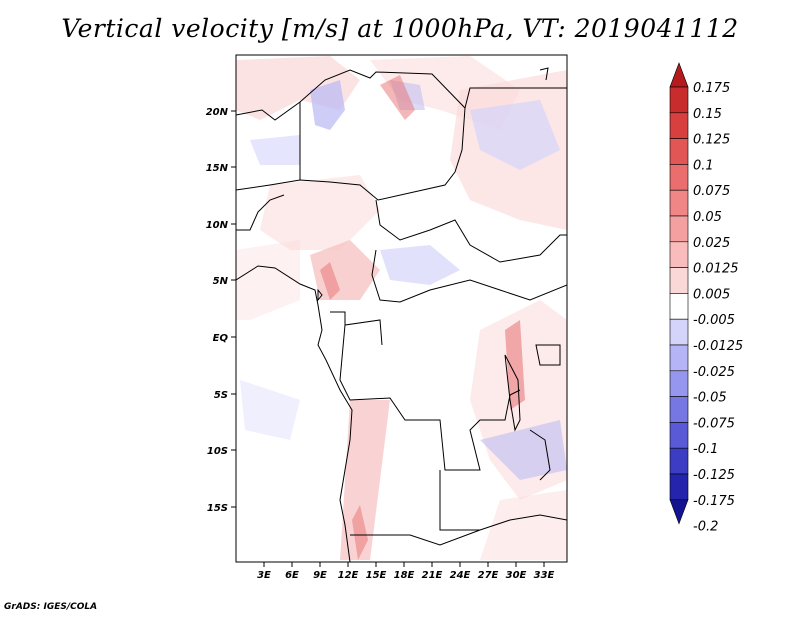 This screenshot has height=618, width=800. Describe the element at coordinates (320, 575) in the screenshot. I see `lon-label-9e: 9E` at that location.